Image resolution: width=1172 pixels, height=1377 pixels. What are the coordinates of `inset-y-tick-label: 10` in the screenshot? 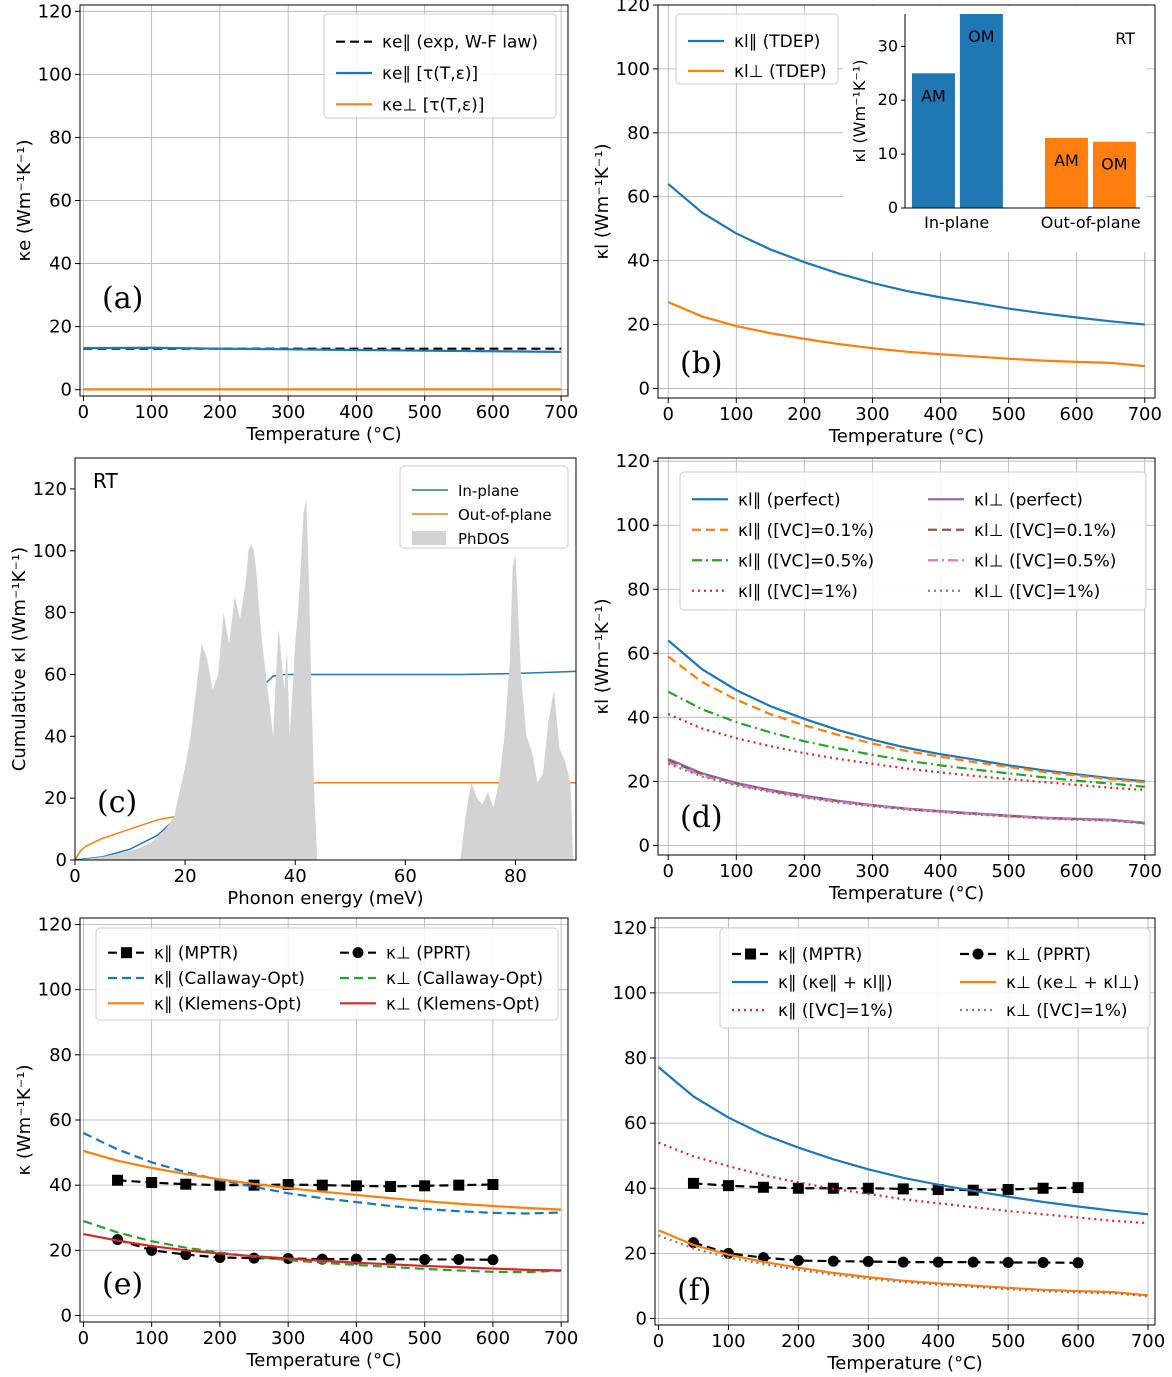 It's located at (888, 153).